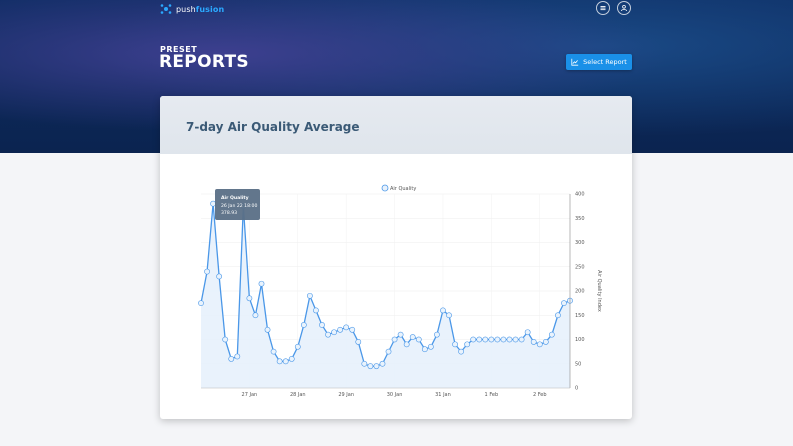 The image size is (793, 446). I want to click on y-tick-label: 350, so click(580, 219).